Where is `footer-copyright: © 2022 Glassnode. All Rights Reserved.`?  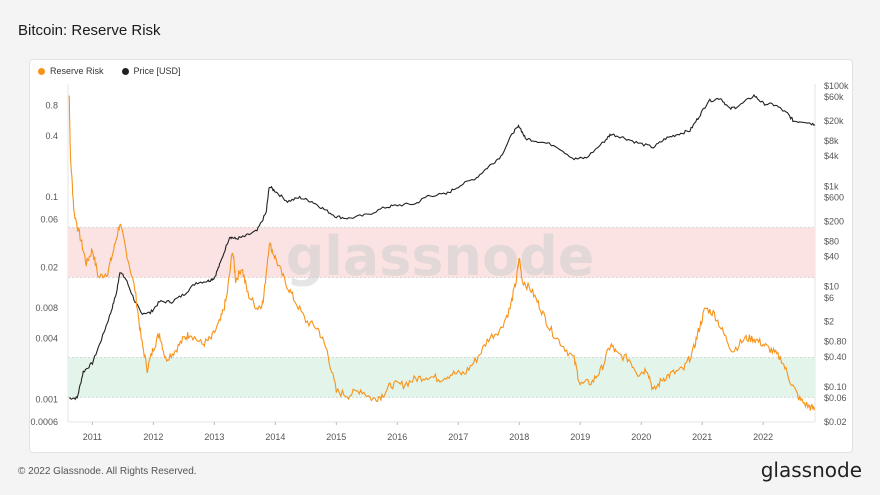 footer-copyright: © 2022 Glassnode. All Rights Reserved. is located at coordinates (107, 471).